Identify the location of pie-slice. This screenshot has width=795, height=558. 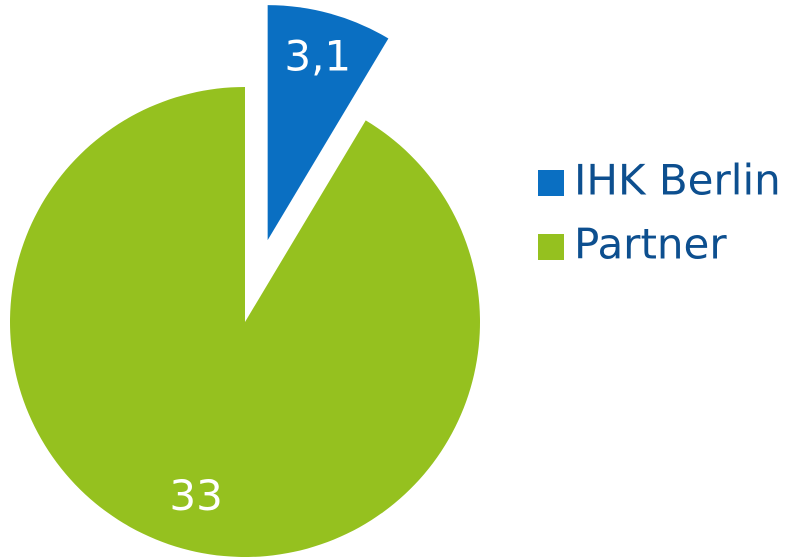
(328, 123).